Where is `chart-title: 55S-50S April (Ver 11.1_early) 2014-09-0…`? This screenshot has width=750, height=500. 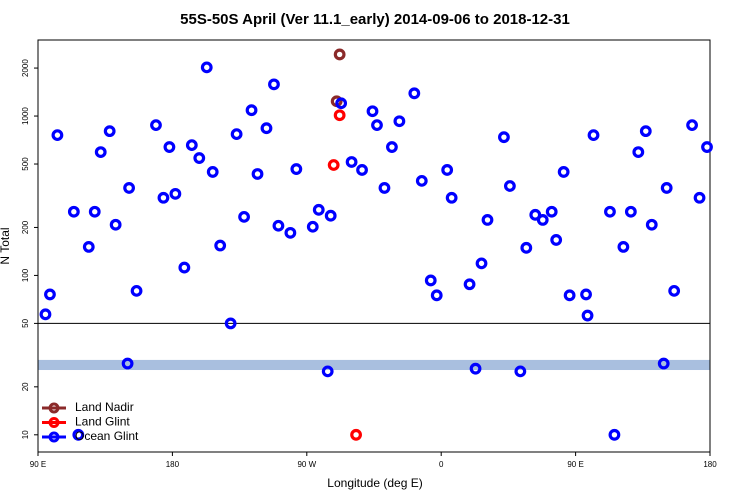 chart-title: 55S-50S April (Ver 11.1_early) 2014-09-0… is located at coordinates (375, 19).